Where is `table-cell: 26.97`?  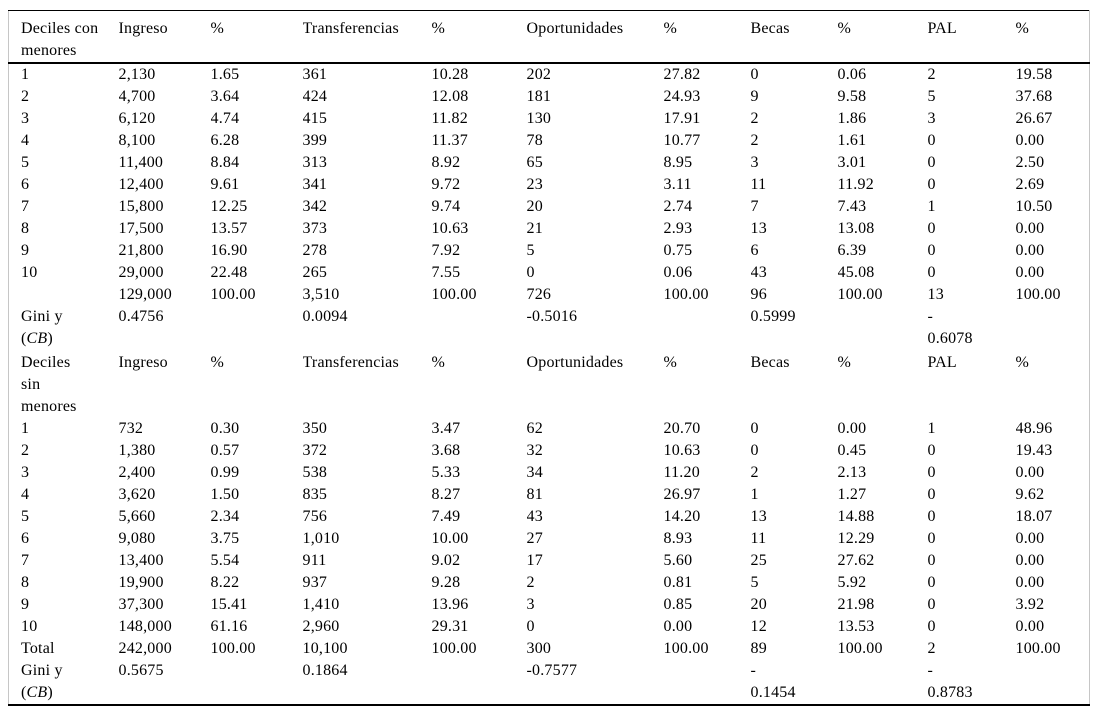
table-cell: 26.97 is located at coordinates (682, 494).